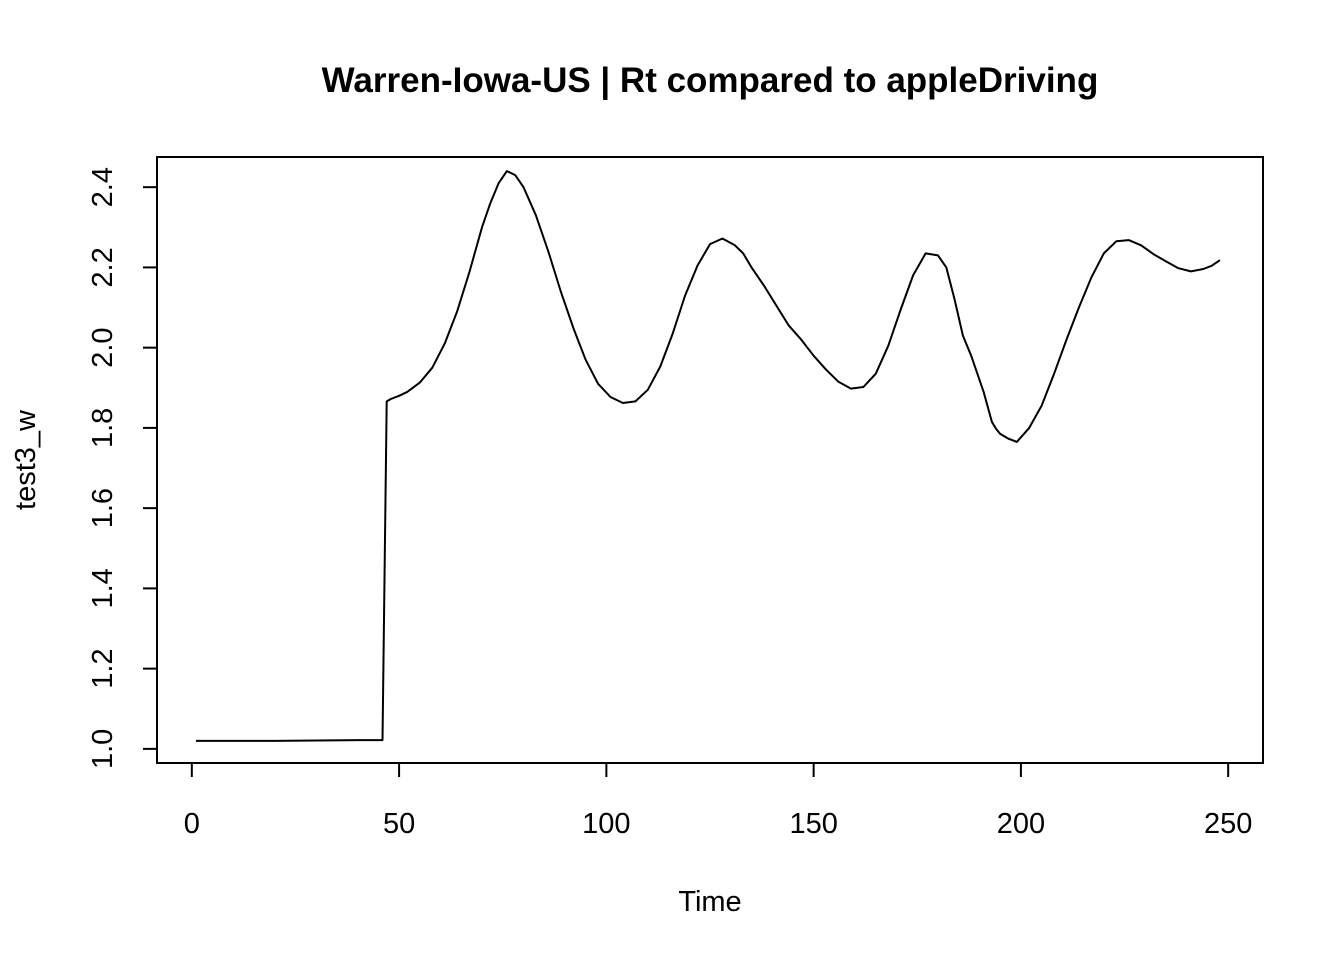 The height and width of the screenshot is (960, 1344). What do you see at coordinates (103, 508) in the screenshot?
I see `y-tick-label: 1.6` at bounding box center [103, 508].